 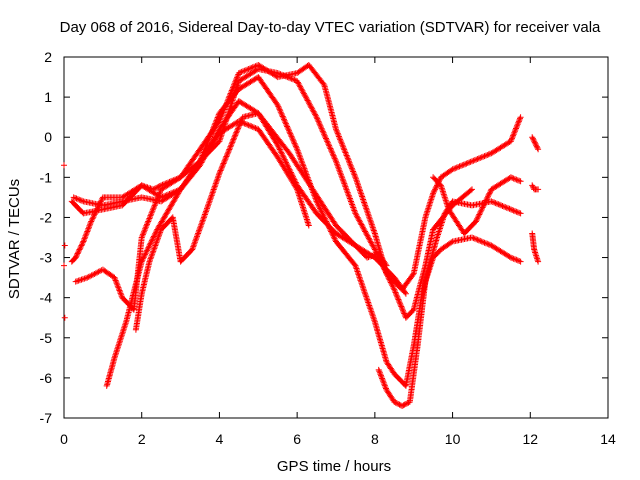 I want to click on x-axis-title: GPS time / hours, so click(x=334, y=466).